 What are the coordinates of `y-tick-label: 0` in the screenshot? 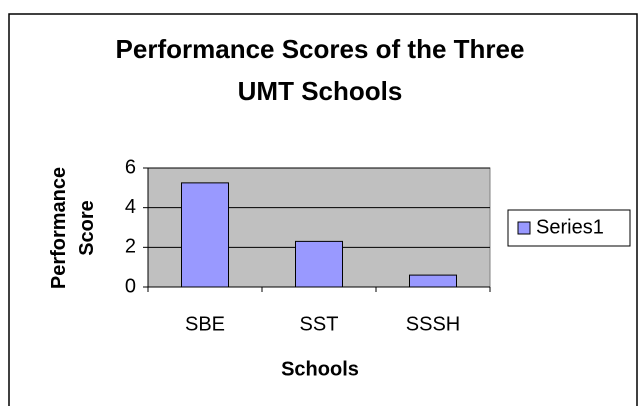 It's located at (130, 286).